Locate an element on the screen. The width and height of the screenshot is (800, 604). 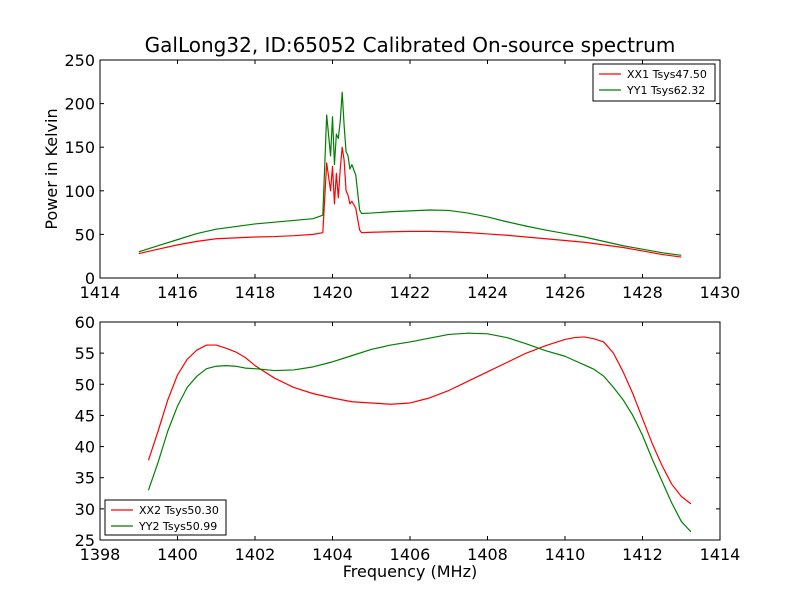
bottom-xtick-label: 1412 is located at coordinates (642, 554).